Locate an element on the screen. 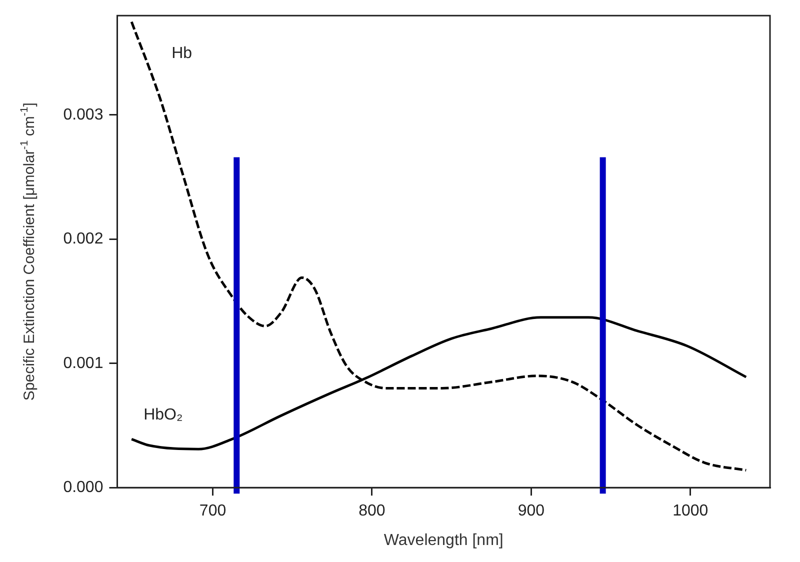 Image resolution: width=800 pixels, height=562 pixels. x-tick-label: 800 is located at coordinates (372, 511).